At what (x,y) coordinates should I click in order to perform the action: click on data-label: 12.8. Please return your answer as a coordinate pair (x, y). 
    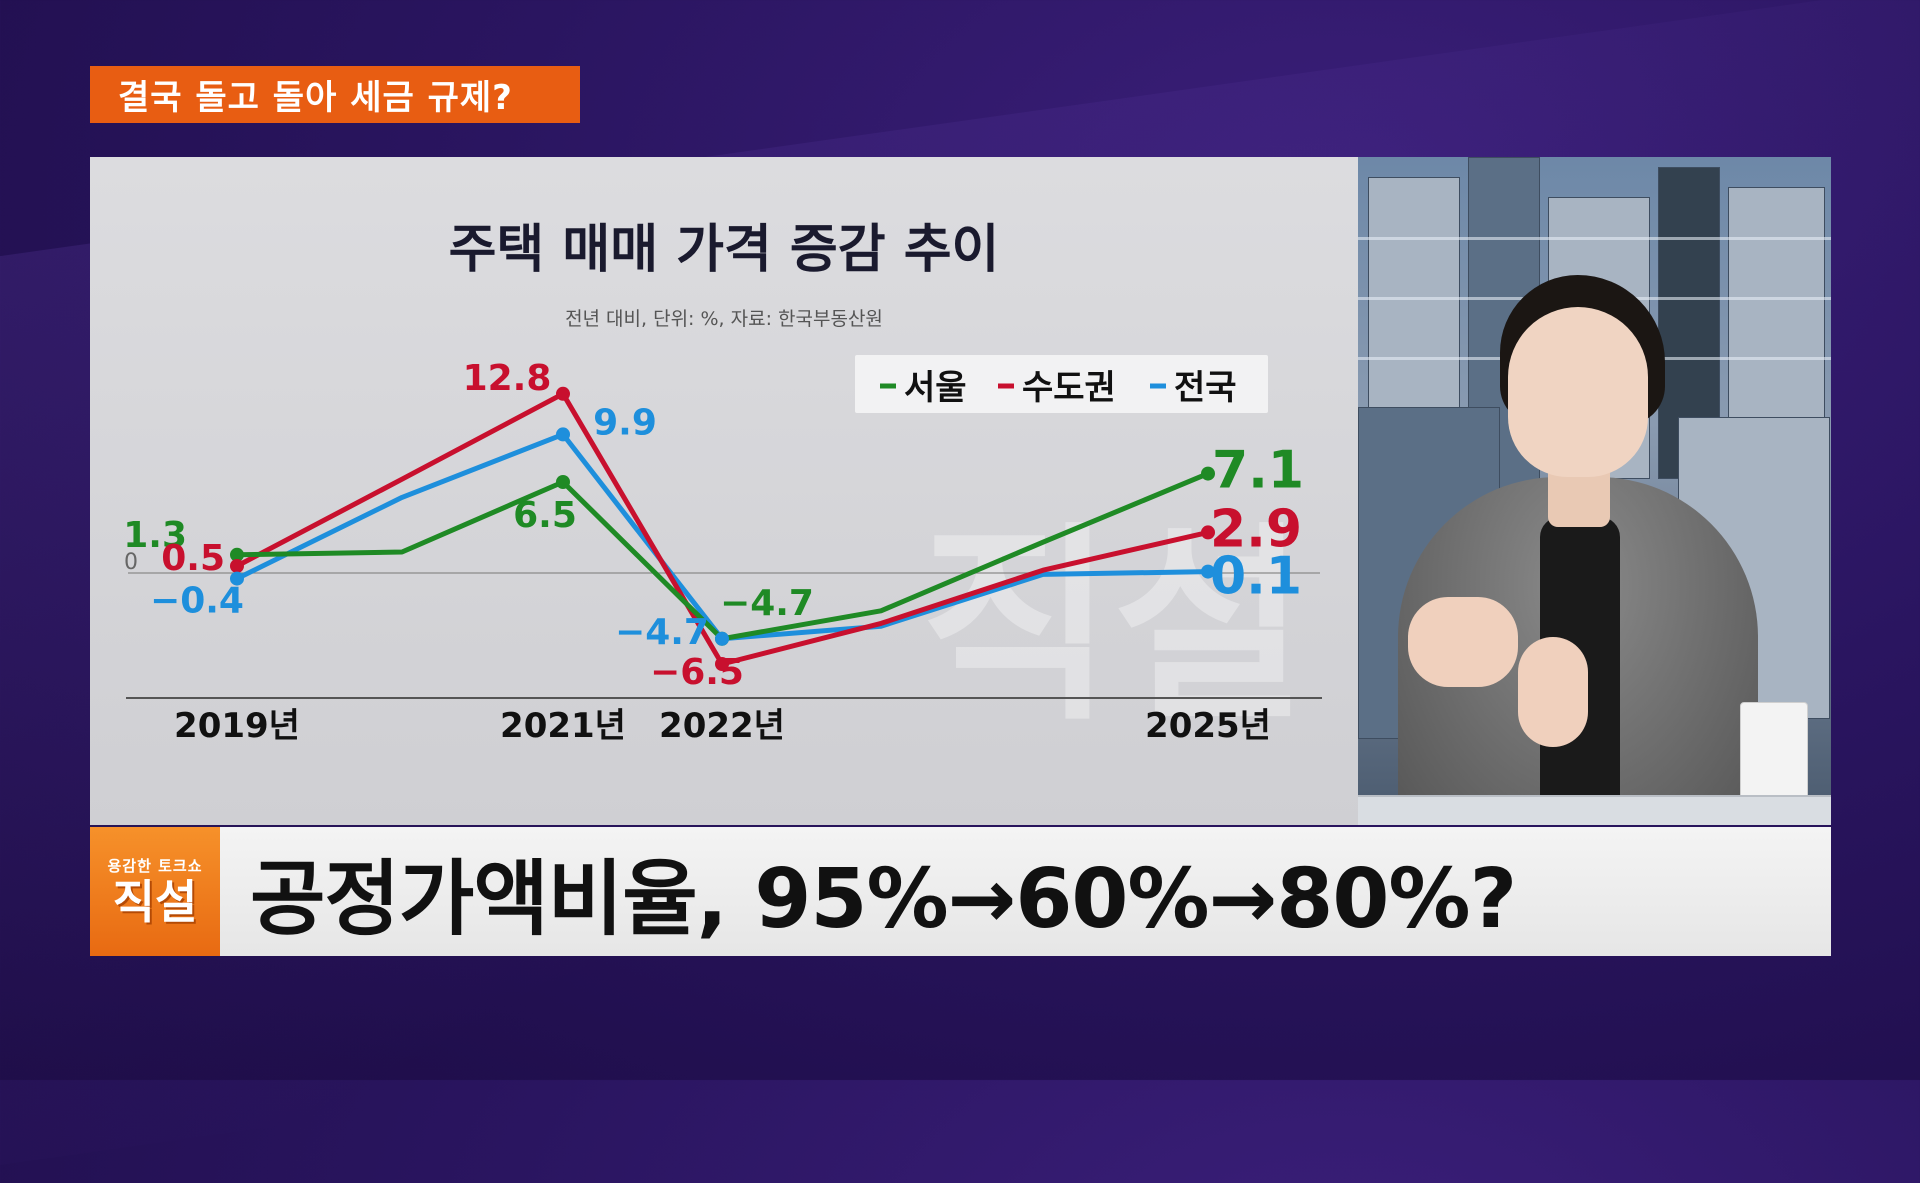
    Looking at the image, I should click on (507, 378).